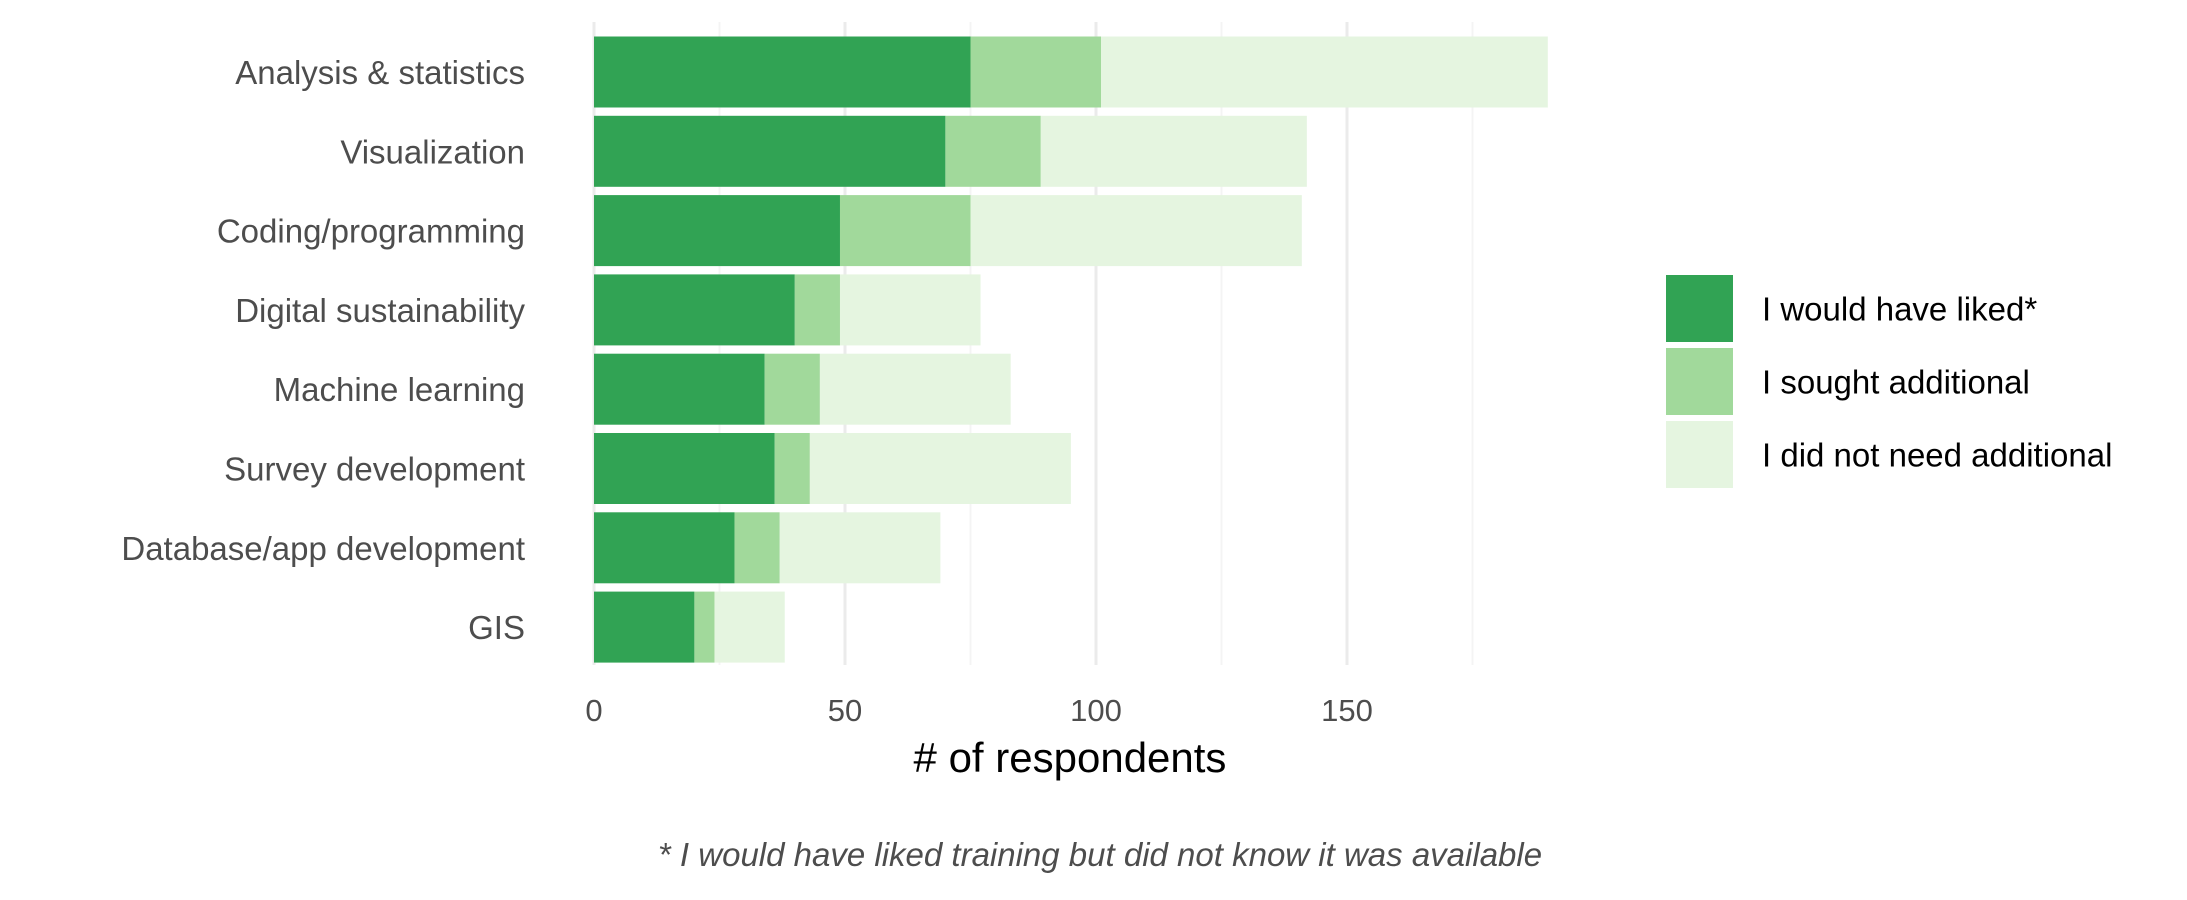  I want to click on legend-label: I did not need additional, so click(1937, 455).